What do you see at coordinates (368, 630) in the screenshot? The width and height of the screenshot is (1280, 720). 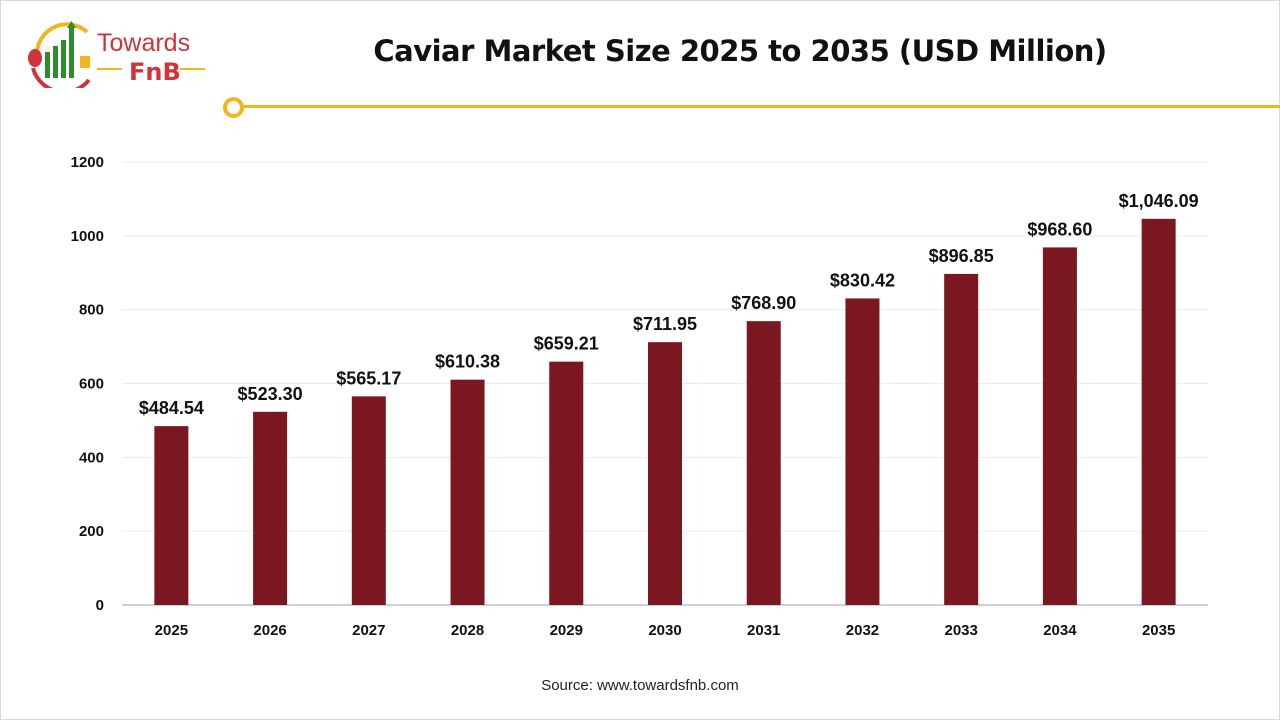 I see `x-tick-label: 2027` at bounding box center [368, 630].